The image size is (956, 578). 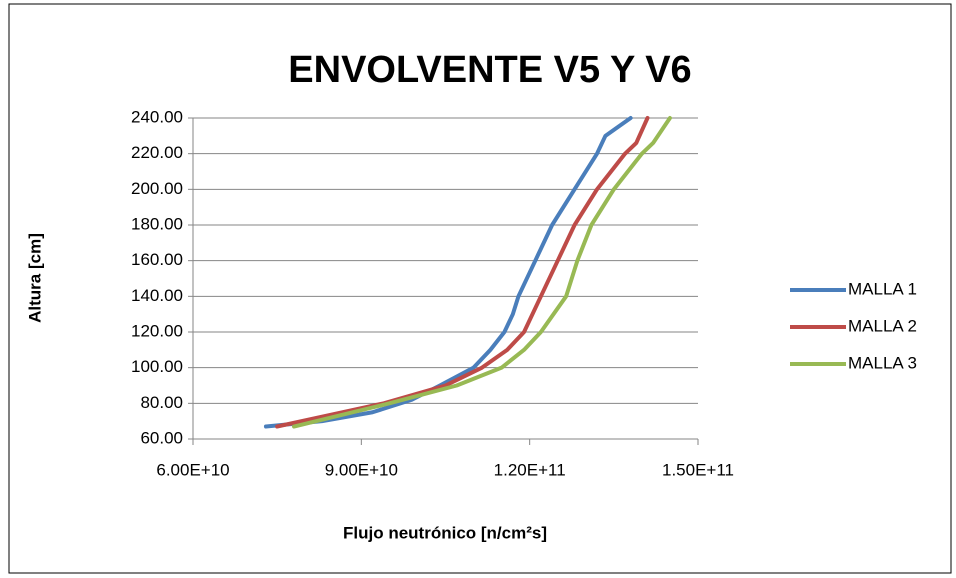 What do you see at coordinates (157, 188) in the screenshot?
I see `y-tick-label: 200.00` at bounding box center [157, 188].